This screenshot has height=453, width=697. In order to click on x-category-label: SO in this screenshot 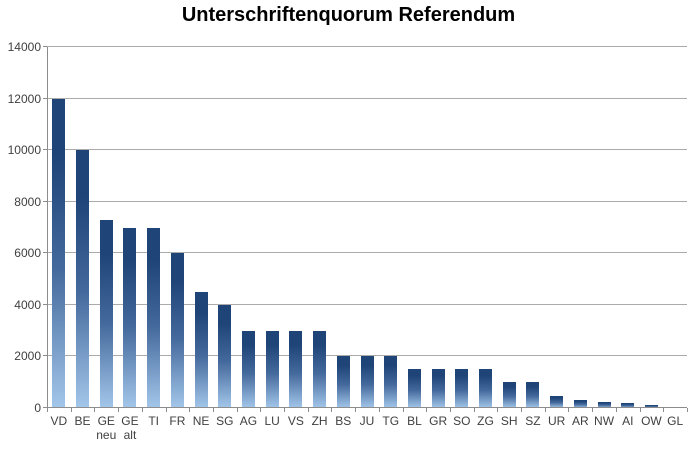, I will do `click(462, 421)`.